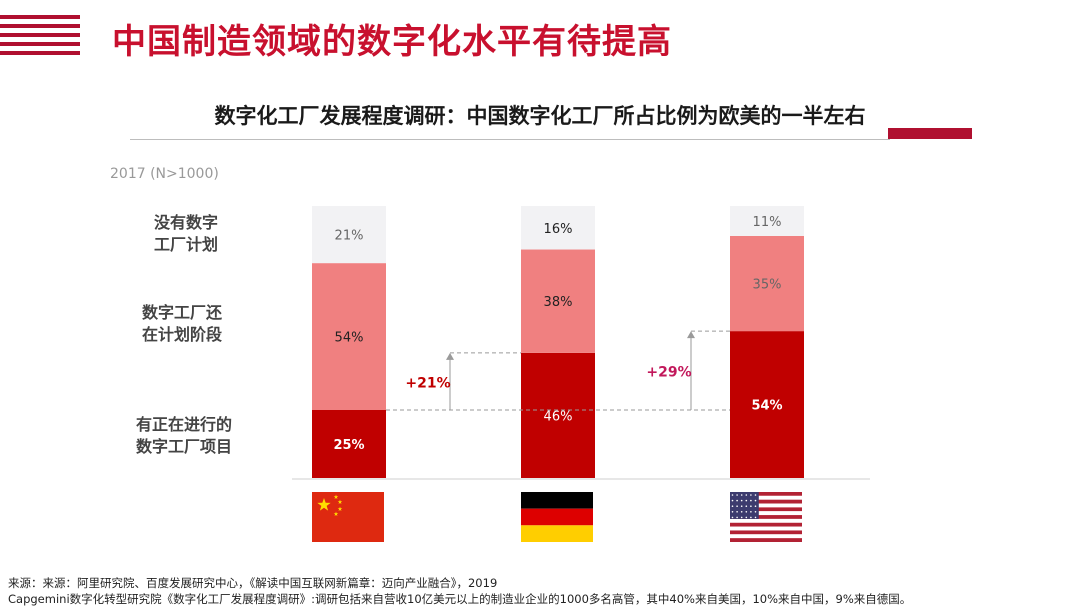  What do you see at coordinates (324, 504) in the screenshot?
I see `china-flag-big-star` at bounding box center [324, 504].